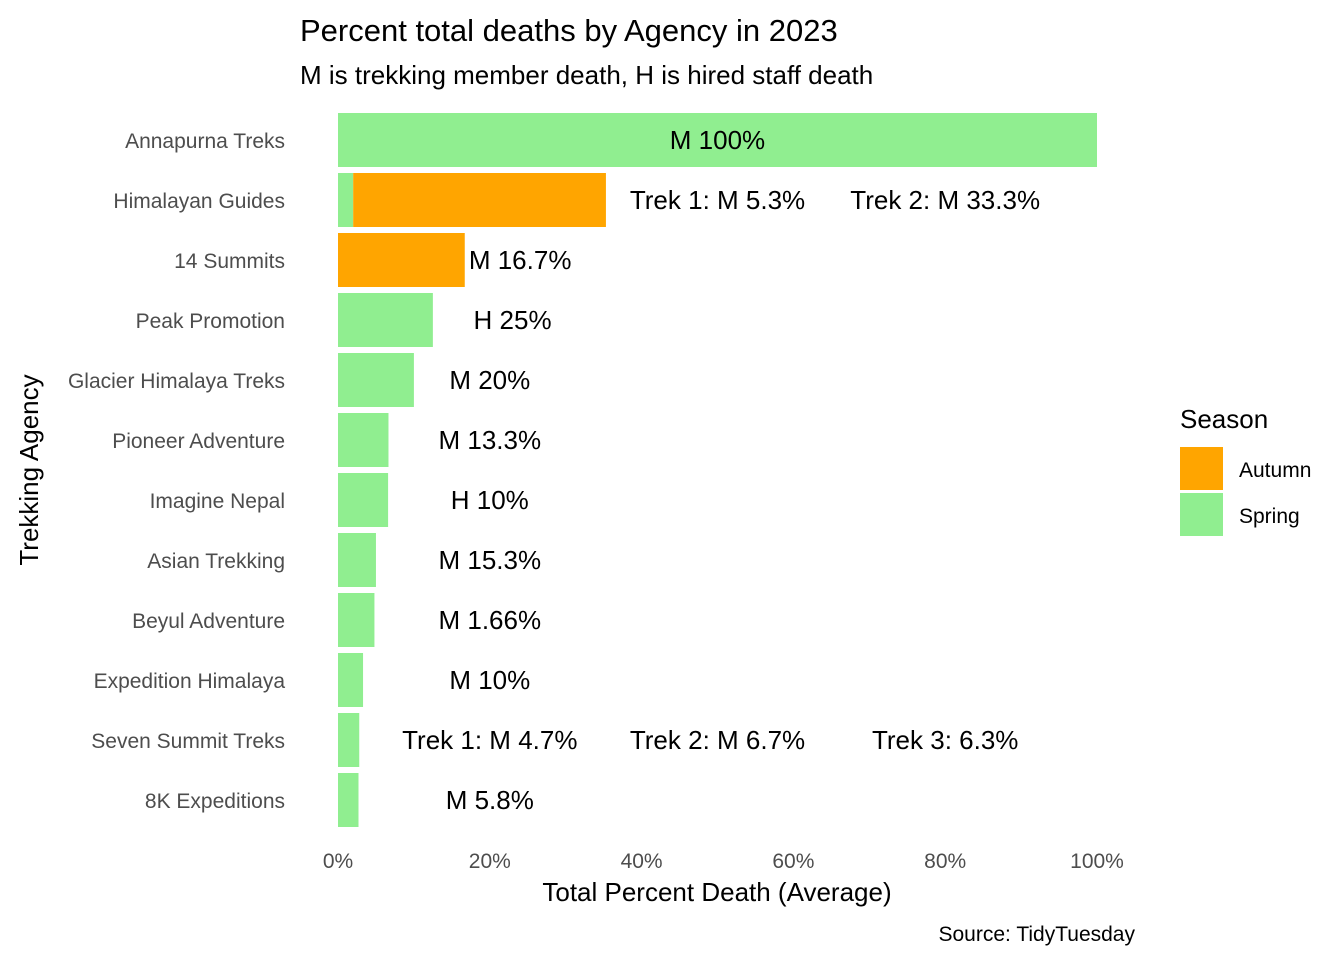  I want to click on bar-beyul-adventure-spring, so click(356, 620).